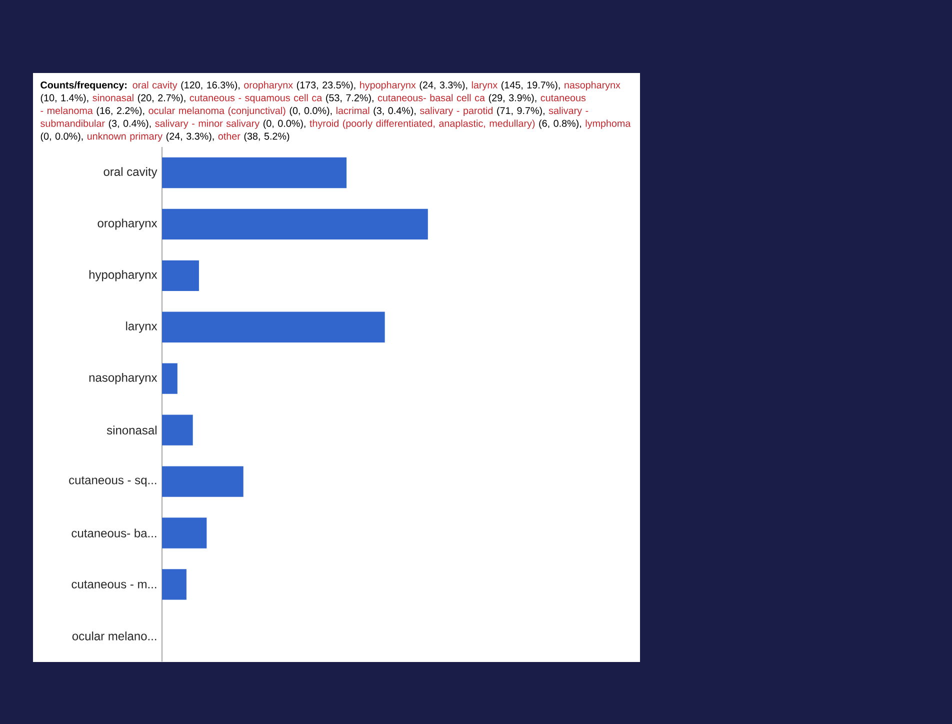  What do you see at coordinates (485, 85) in the screenshot?
I see `text: larynx` at bounding box center [485, 85].